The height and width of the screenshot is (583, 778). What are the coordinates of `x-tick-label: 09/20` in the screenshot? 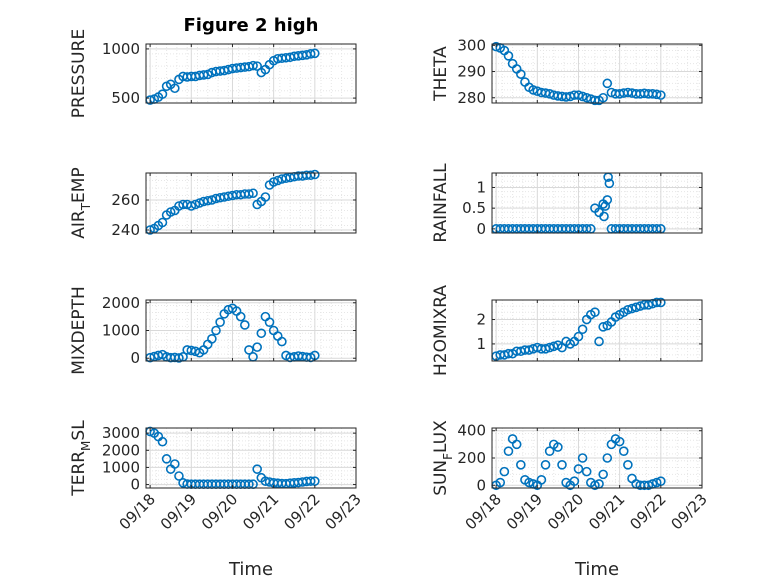 It's located at (219, 511).